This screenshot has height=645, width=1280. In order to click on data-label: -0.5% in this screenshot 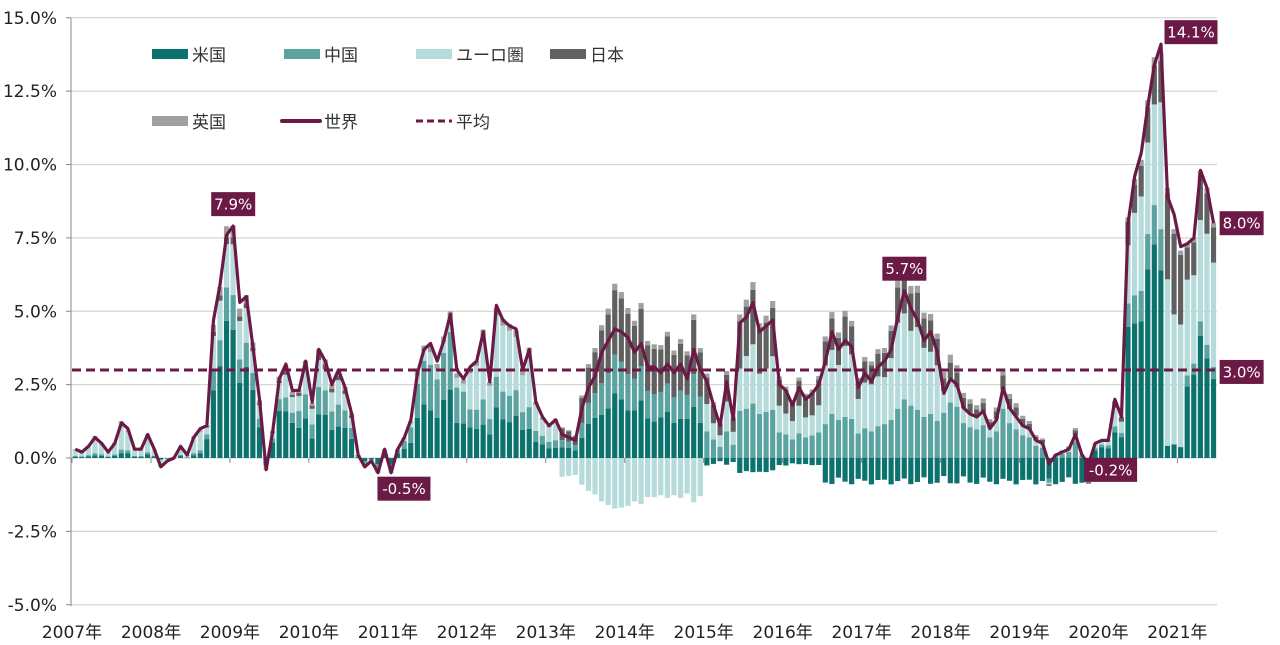, I will do `click(404, 488)`.